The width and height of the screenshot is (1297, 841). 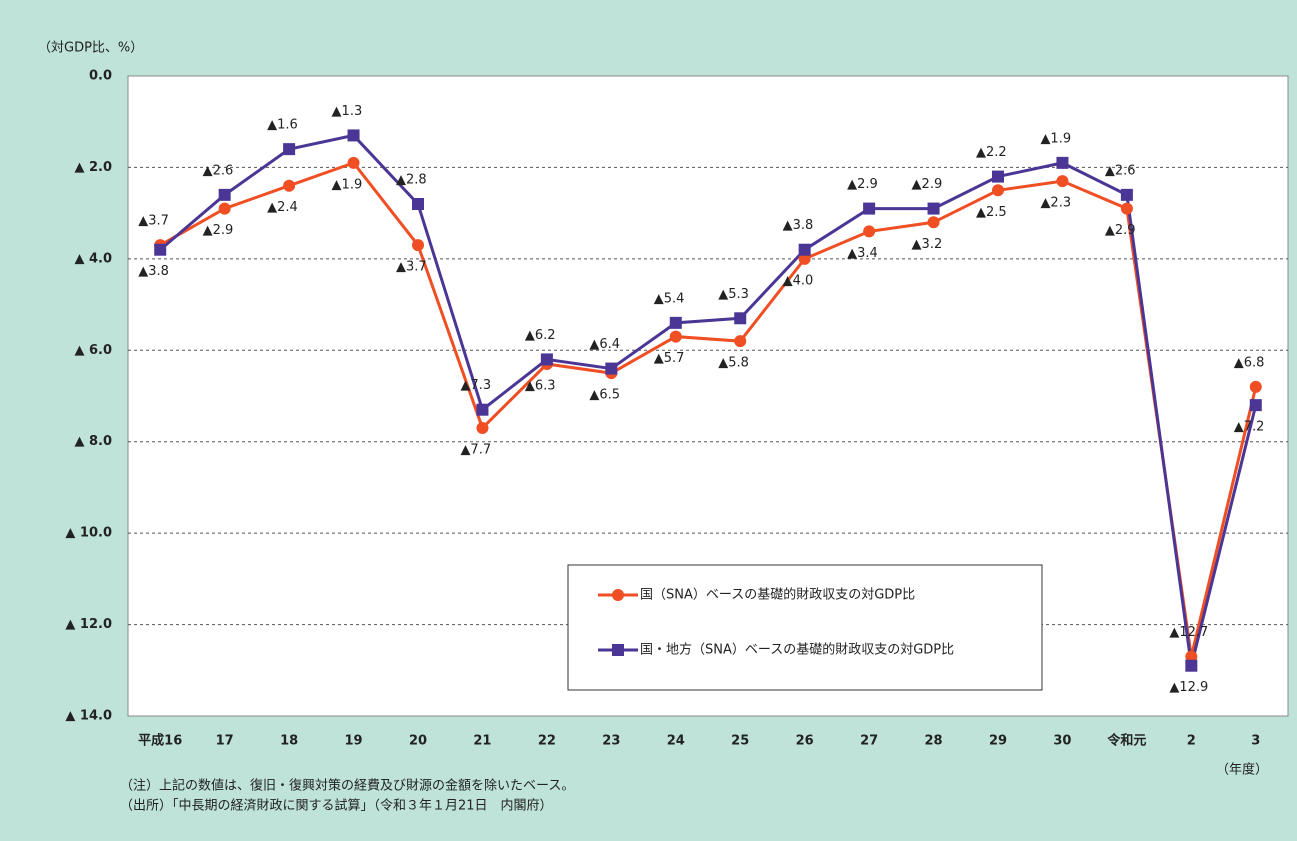 I want to click on data-label: ▲2.3, so click(x=1055, y=203).